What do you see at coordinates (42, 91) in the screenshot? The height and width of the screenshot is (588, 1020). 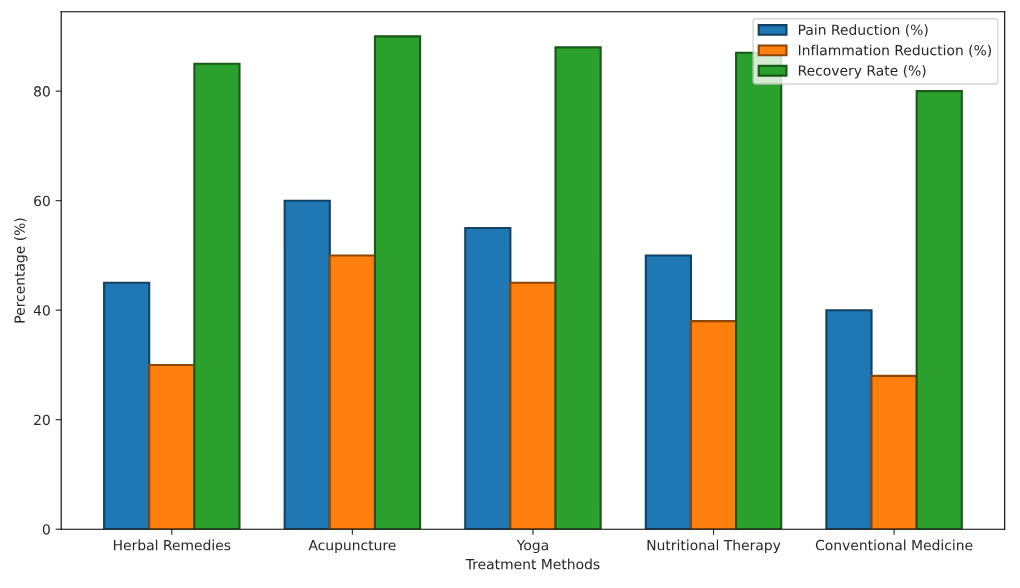 I see `y-tick-label: 80` at bounding box center [42, 91].